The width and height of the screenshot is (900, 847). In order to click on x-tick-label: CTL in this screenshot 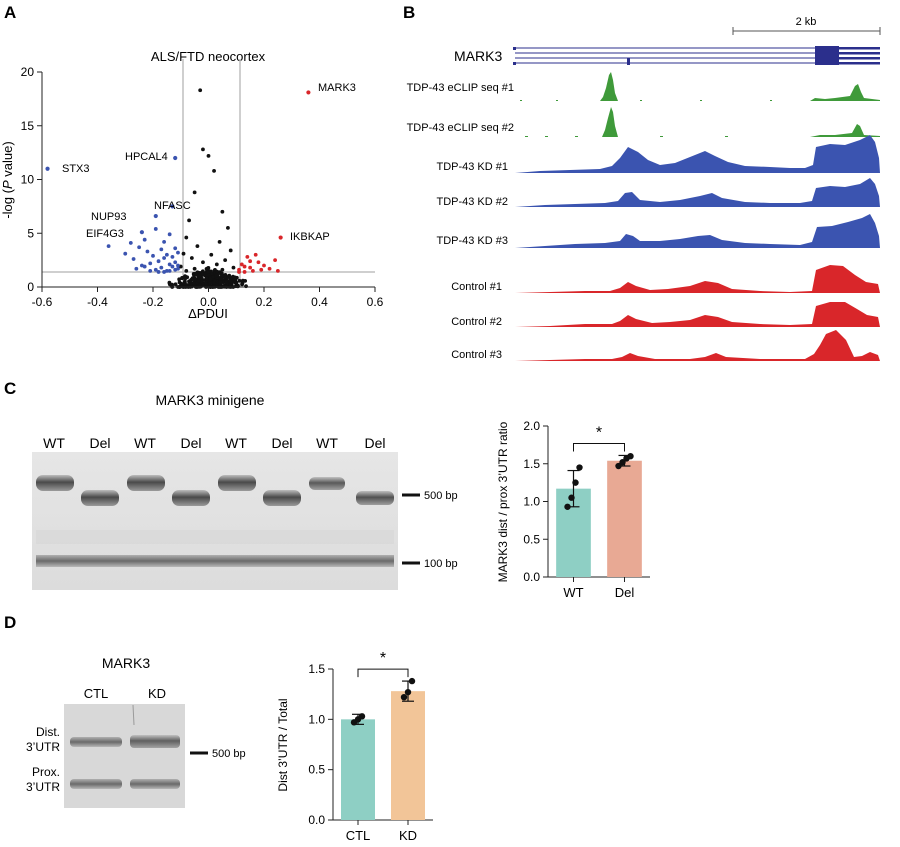, I will do `click(358, 835)`.